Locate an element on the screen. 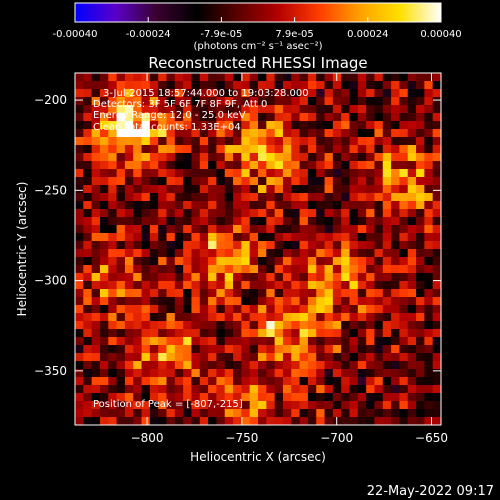  colorbar-tick-label: -0.00040 is located at coordinates (75, 34).